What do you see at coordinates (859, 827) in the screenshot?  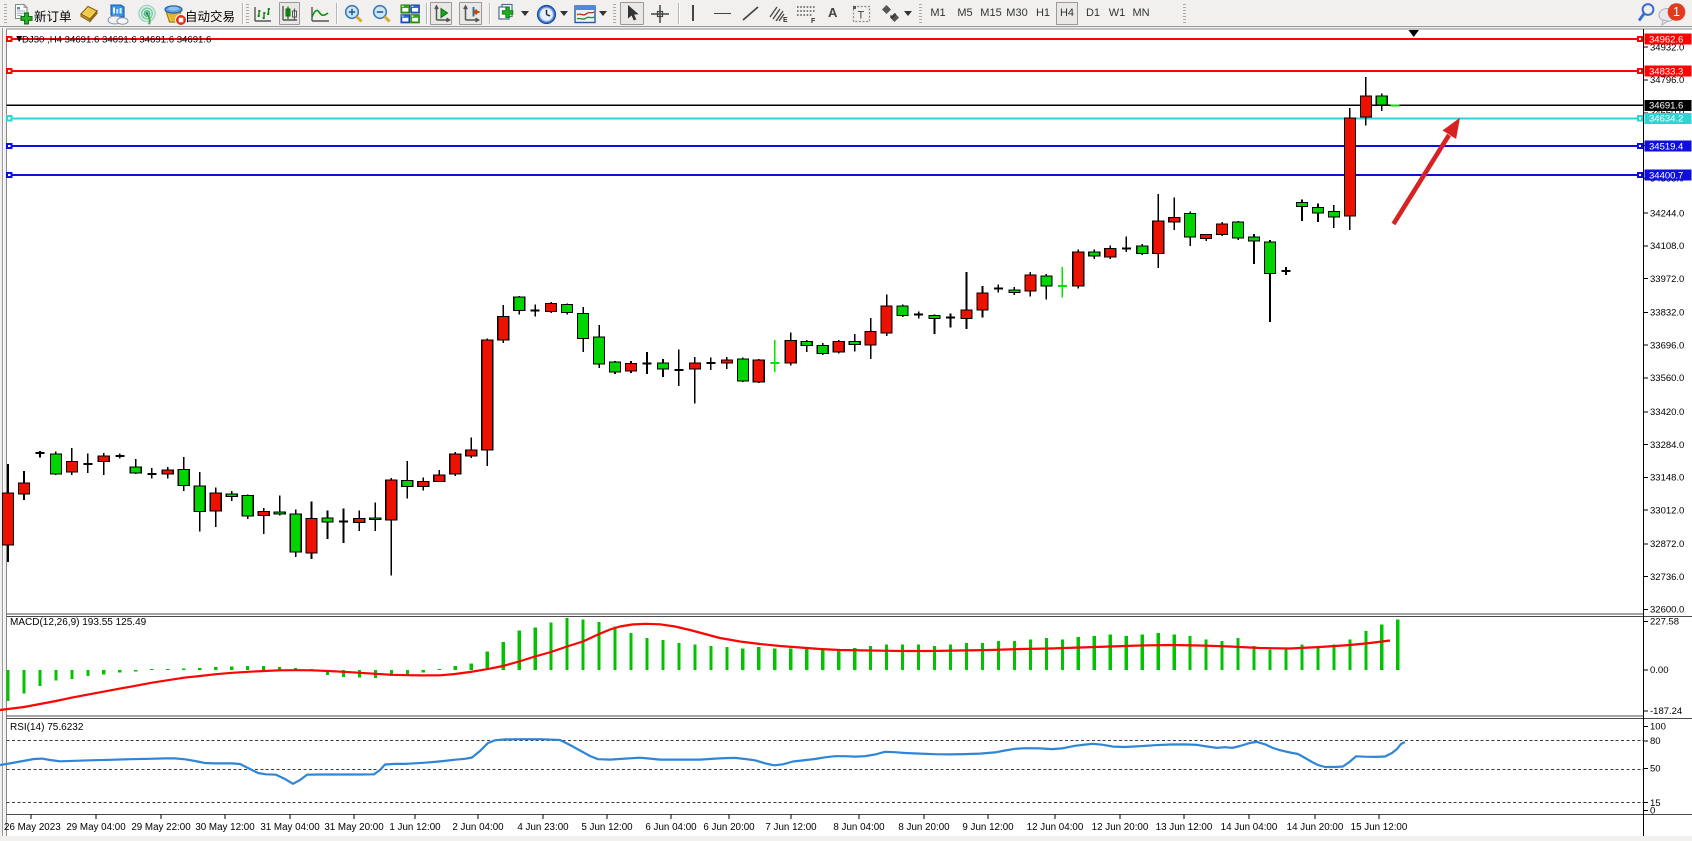 I see `svg-text: 8 Jun 04:00` at bounding box center [859, 827].